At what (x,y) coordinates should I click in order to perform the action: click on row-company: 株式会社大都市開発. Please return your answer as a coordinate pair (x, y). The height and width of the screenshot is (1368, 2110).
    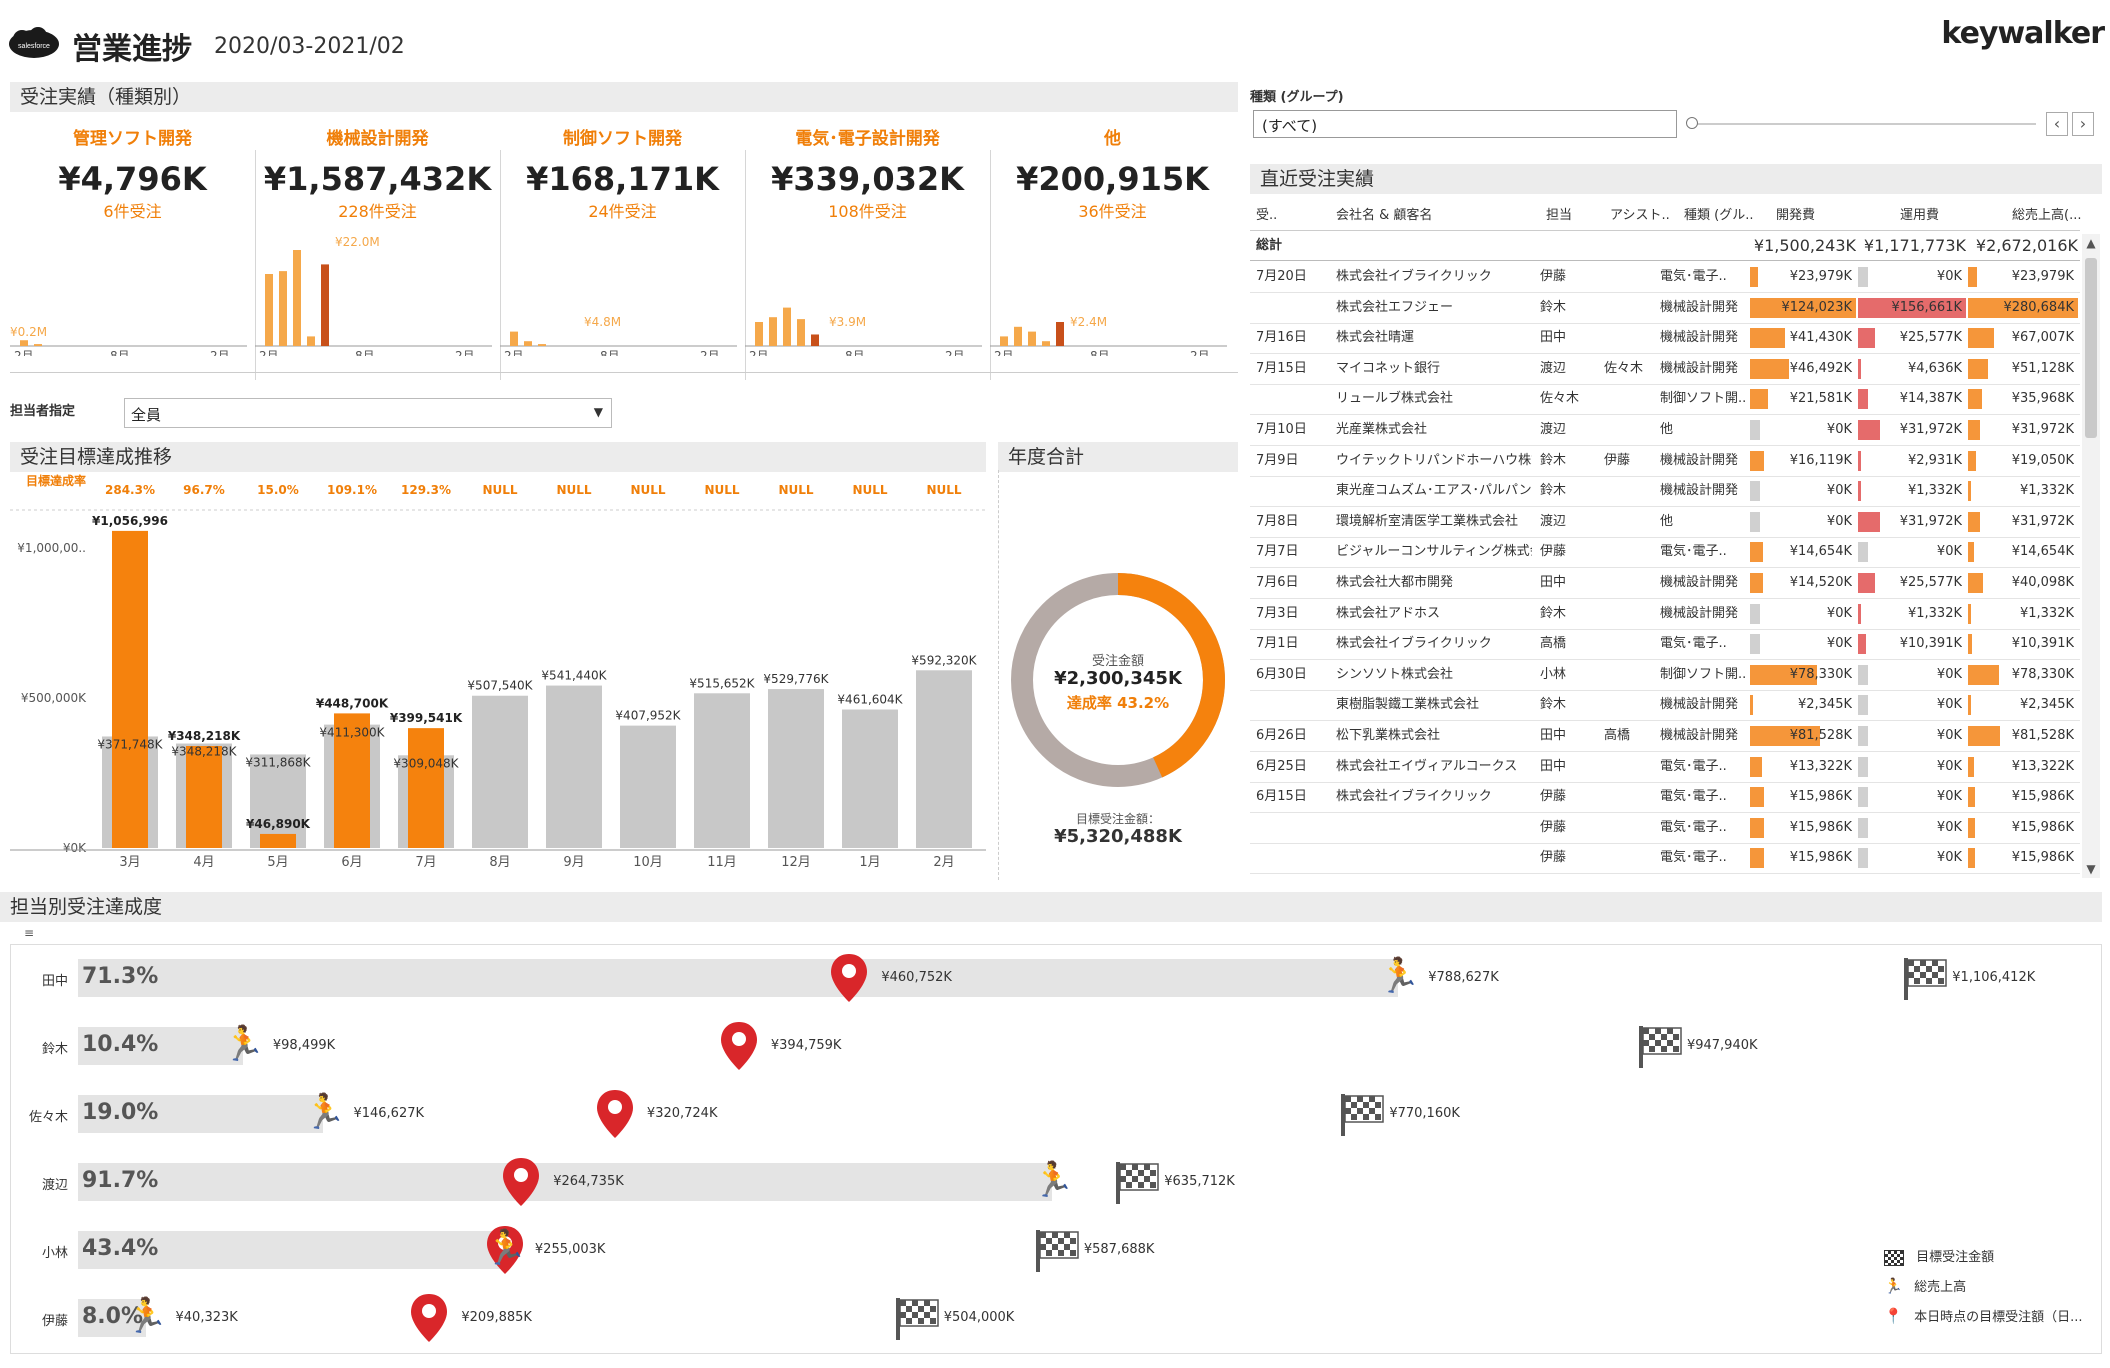
    Looking at the image, I should click on (1395, 582).